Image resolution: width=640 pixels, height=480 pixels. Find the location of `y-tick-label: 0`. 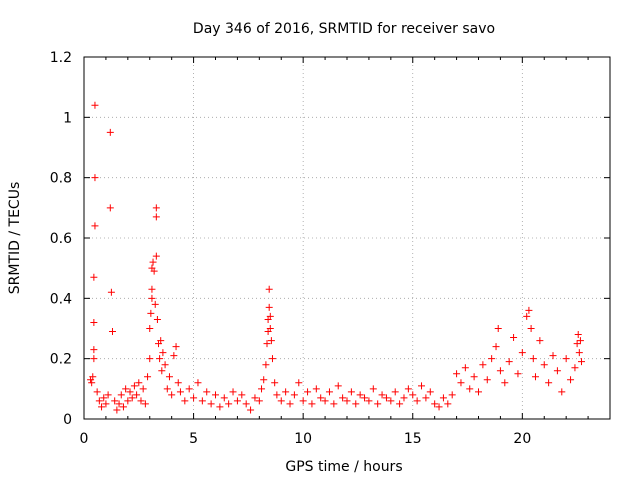

y-tick-label: 0 is located at coordinates (67, 420).